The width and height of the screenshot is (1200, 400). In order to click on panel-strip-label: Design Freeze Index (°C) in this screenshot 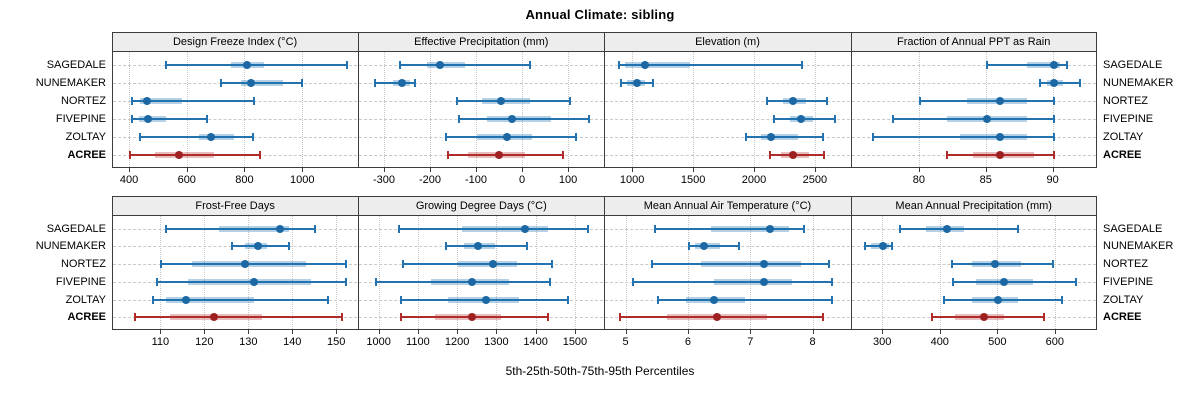, I will do `click(235, 42)`.